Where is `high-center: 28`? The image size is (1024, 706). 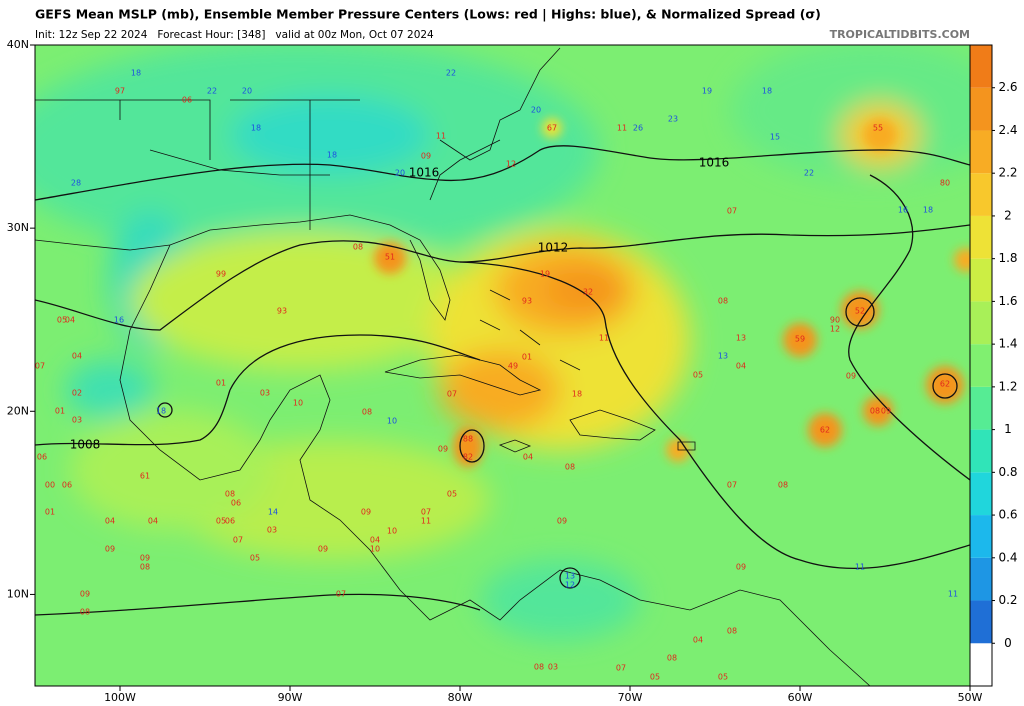
high-center: 28 is located at coordinates (76, 183).